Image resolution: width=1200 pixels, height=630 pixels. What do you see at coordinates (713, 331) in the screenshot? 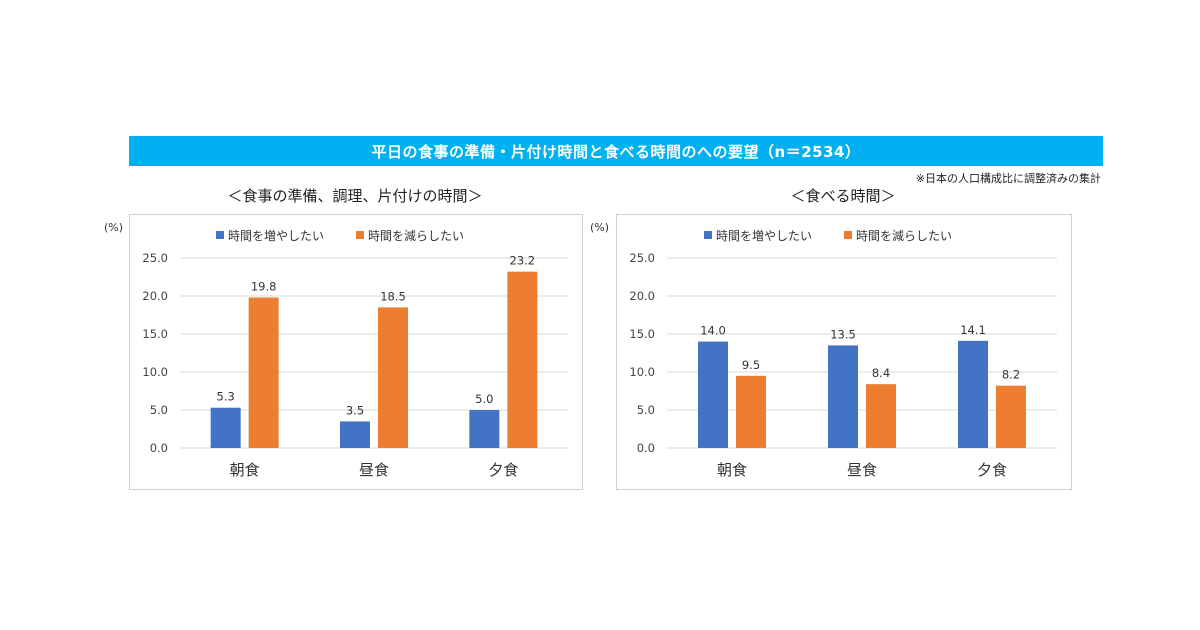
I see `data-label: 14.0` at bounding box center [713, 331].